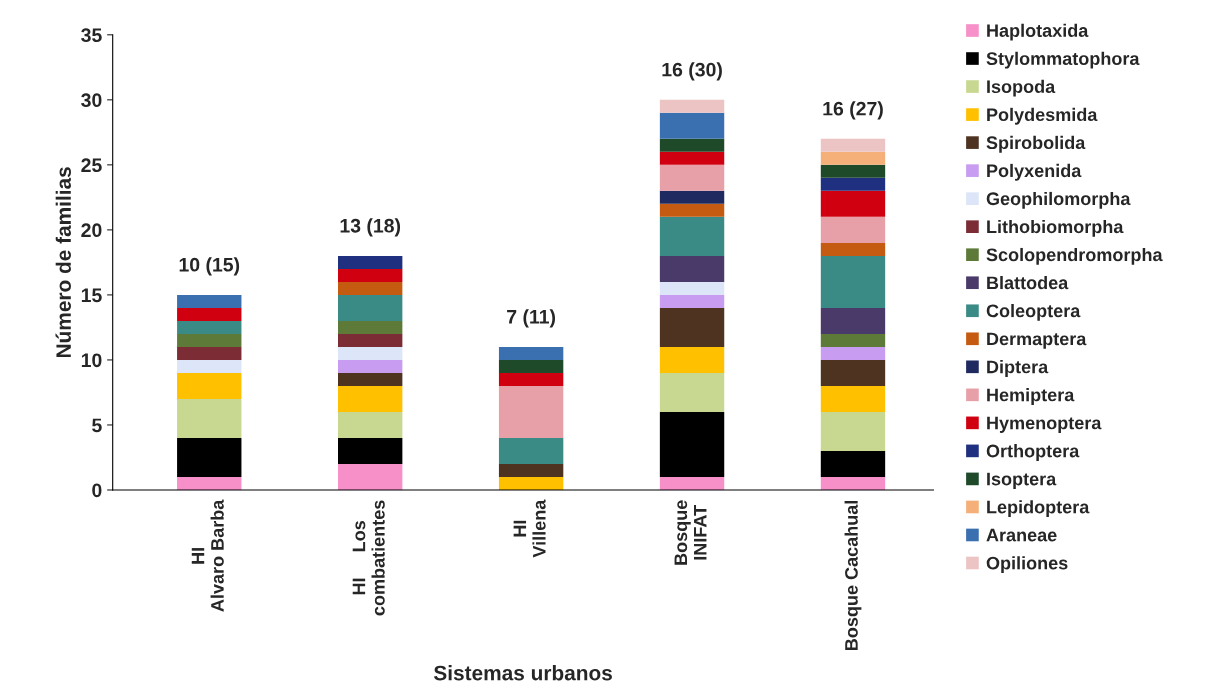 This screenshot has width=1225, height=696. What do you see at coordinates (1021, 88) in the screenshot?
I see `legend-label: Isopoda` at bounding box center [1021, 88].